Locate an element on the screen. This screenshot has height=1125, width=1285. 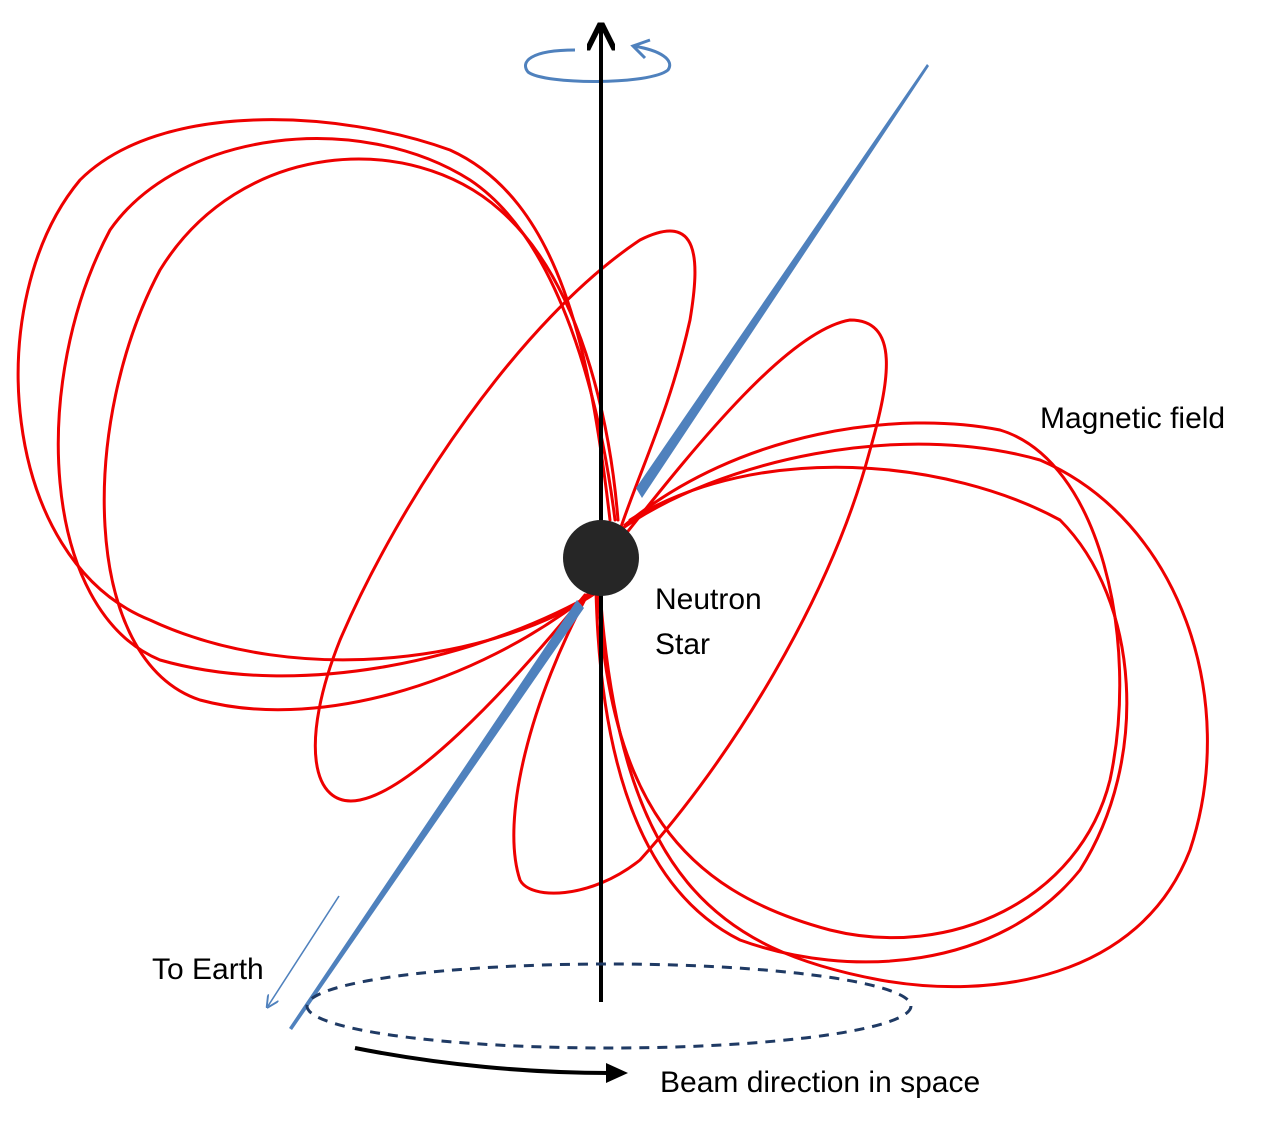
magnetic-field-label: Magnetic field is located at coordinates (1132, 418).